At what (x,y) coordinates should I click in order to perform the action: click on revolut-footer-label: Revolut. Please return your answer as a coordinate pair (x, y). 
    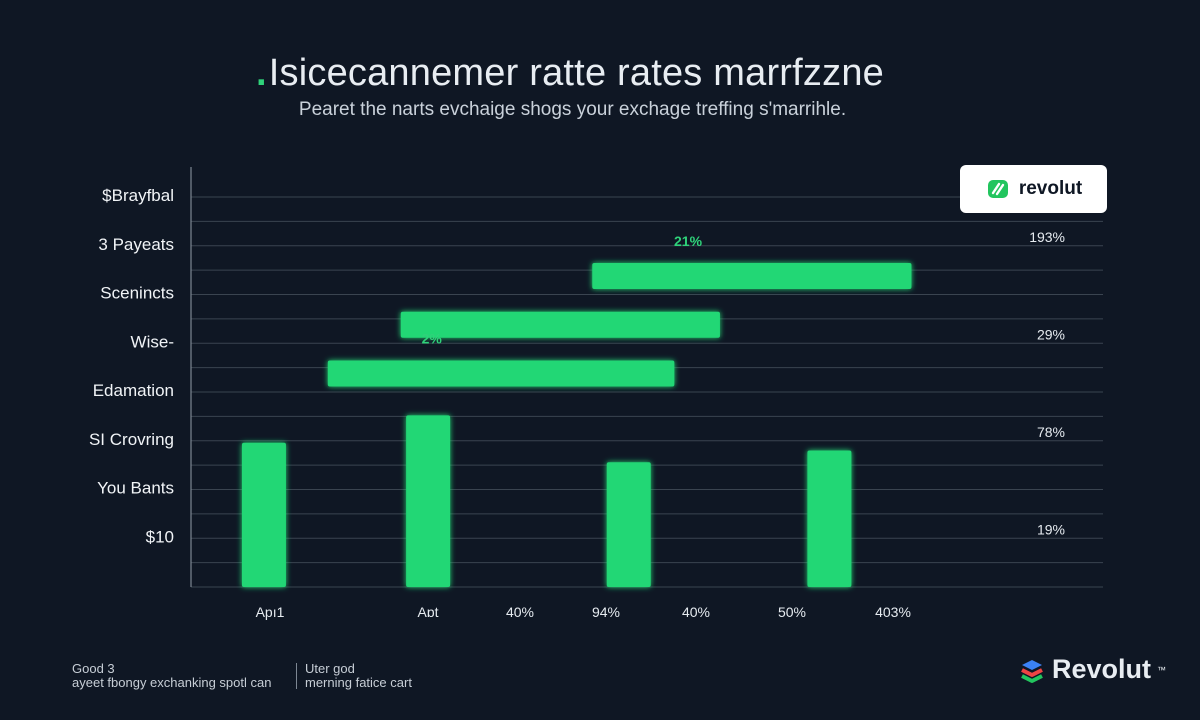
    Looking at the image, I should click on (1102, 669).